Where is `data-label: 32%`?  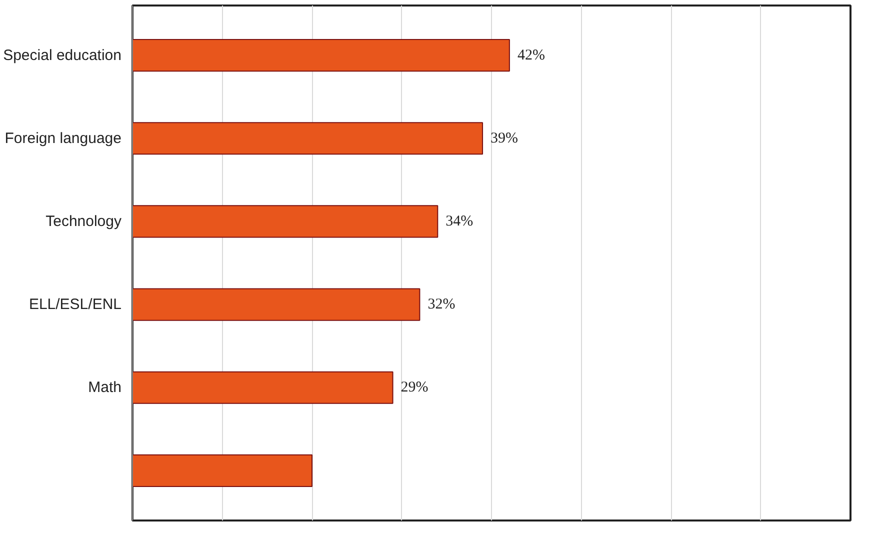
data-label: 32% is located at coordinates (442, 304).